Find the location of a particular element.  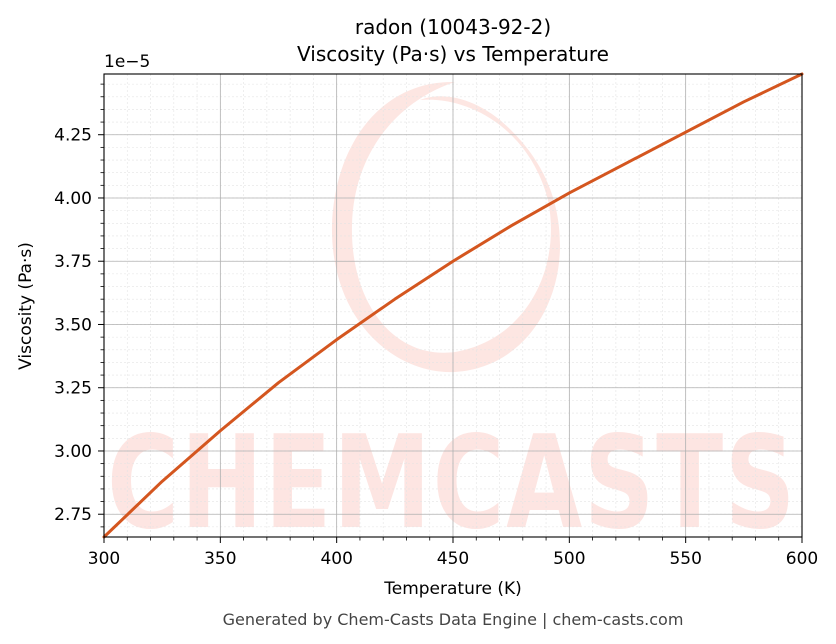

watermark-swirl is located at coordinates (445, 227).